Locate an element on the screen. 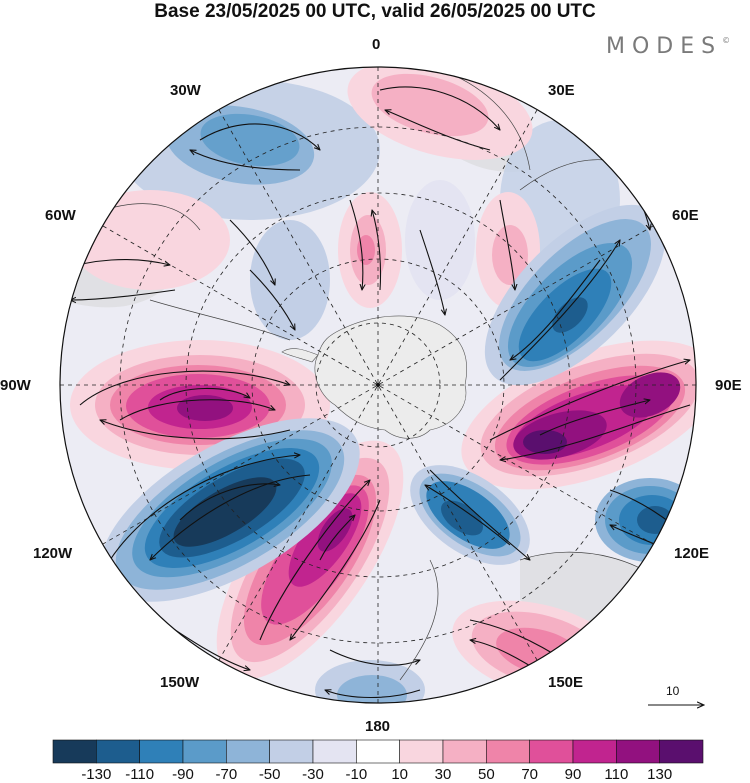  colorbar-tick-label: -110 is located at coordinates (140, 774).